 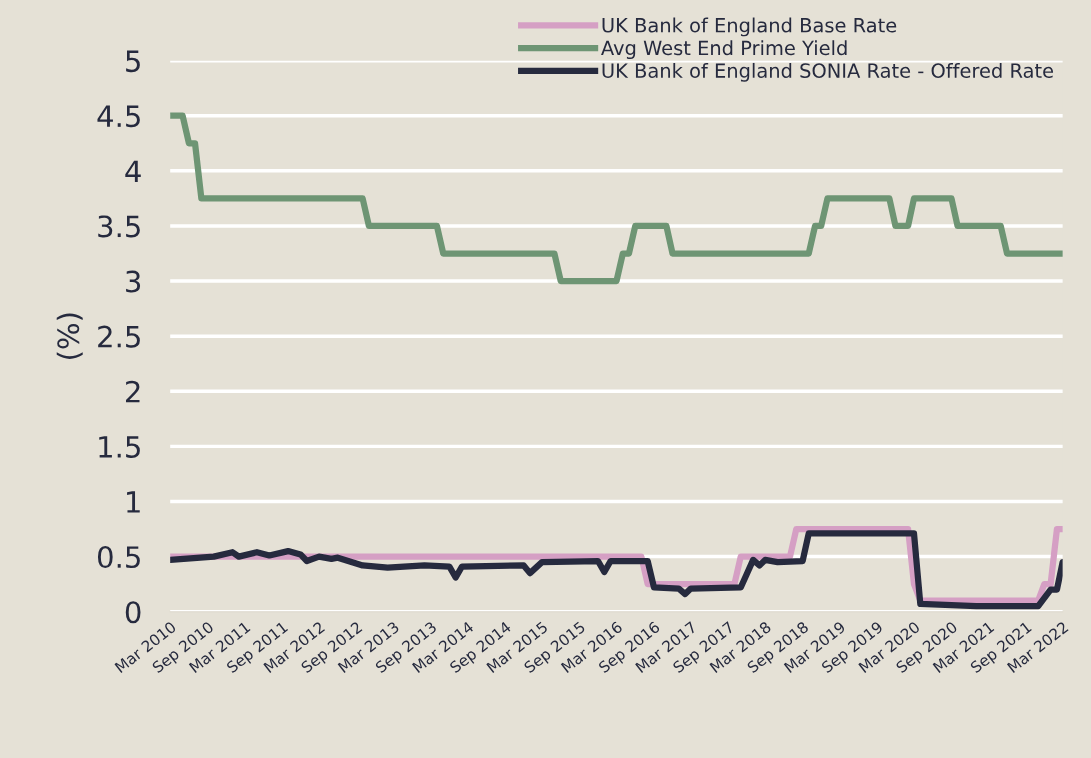 What do you see at coordinates (133, 61) in the screenshot?
I see `y-tick-label: 5` at bounding box center [133, 61].